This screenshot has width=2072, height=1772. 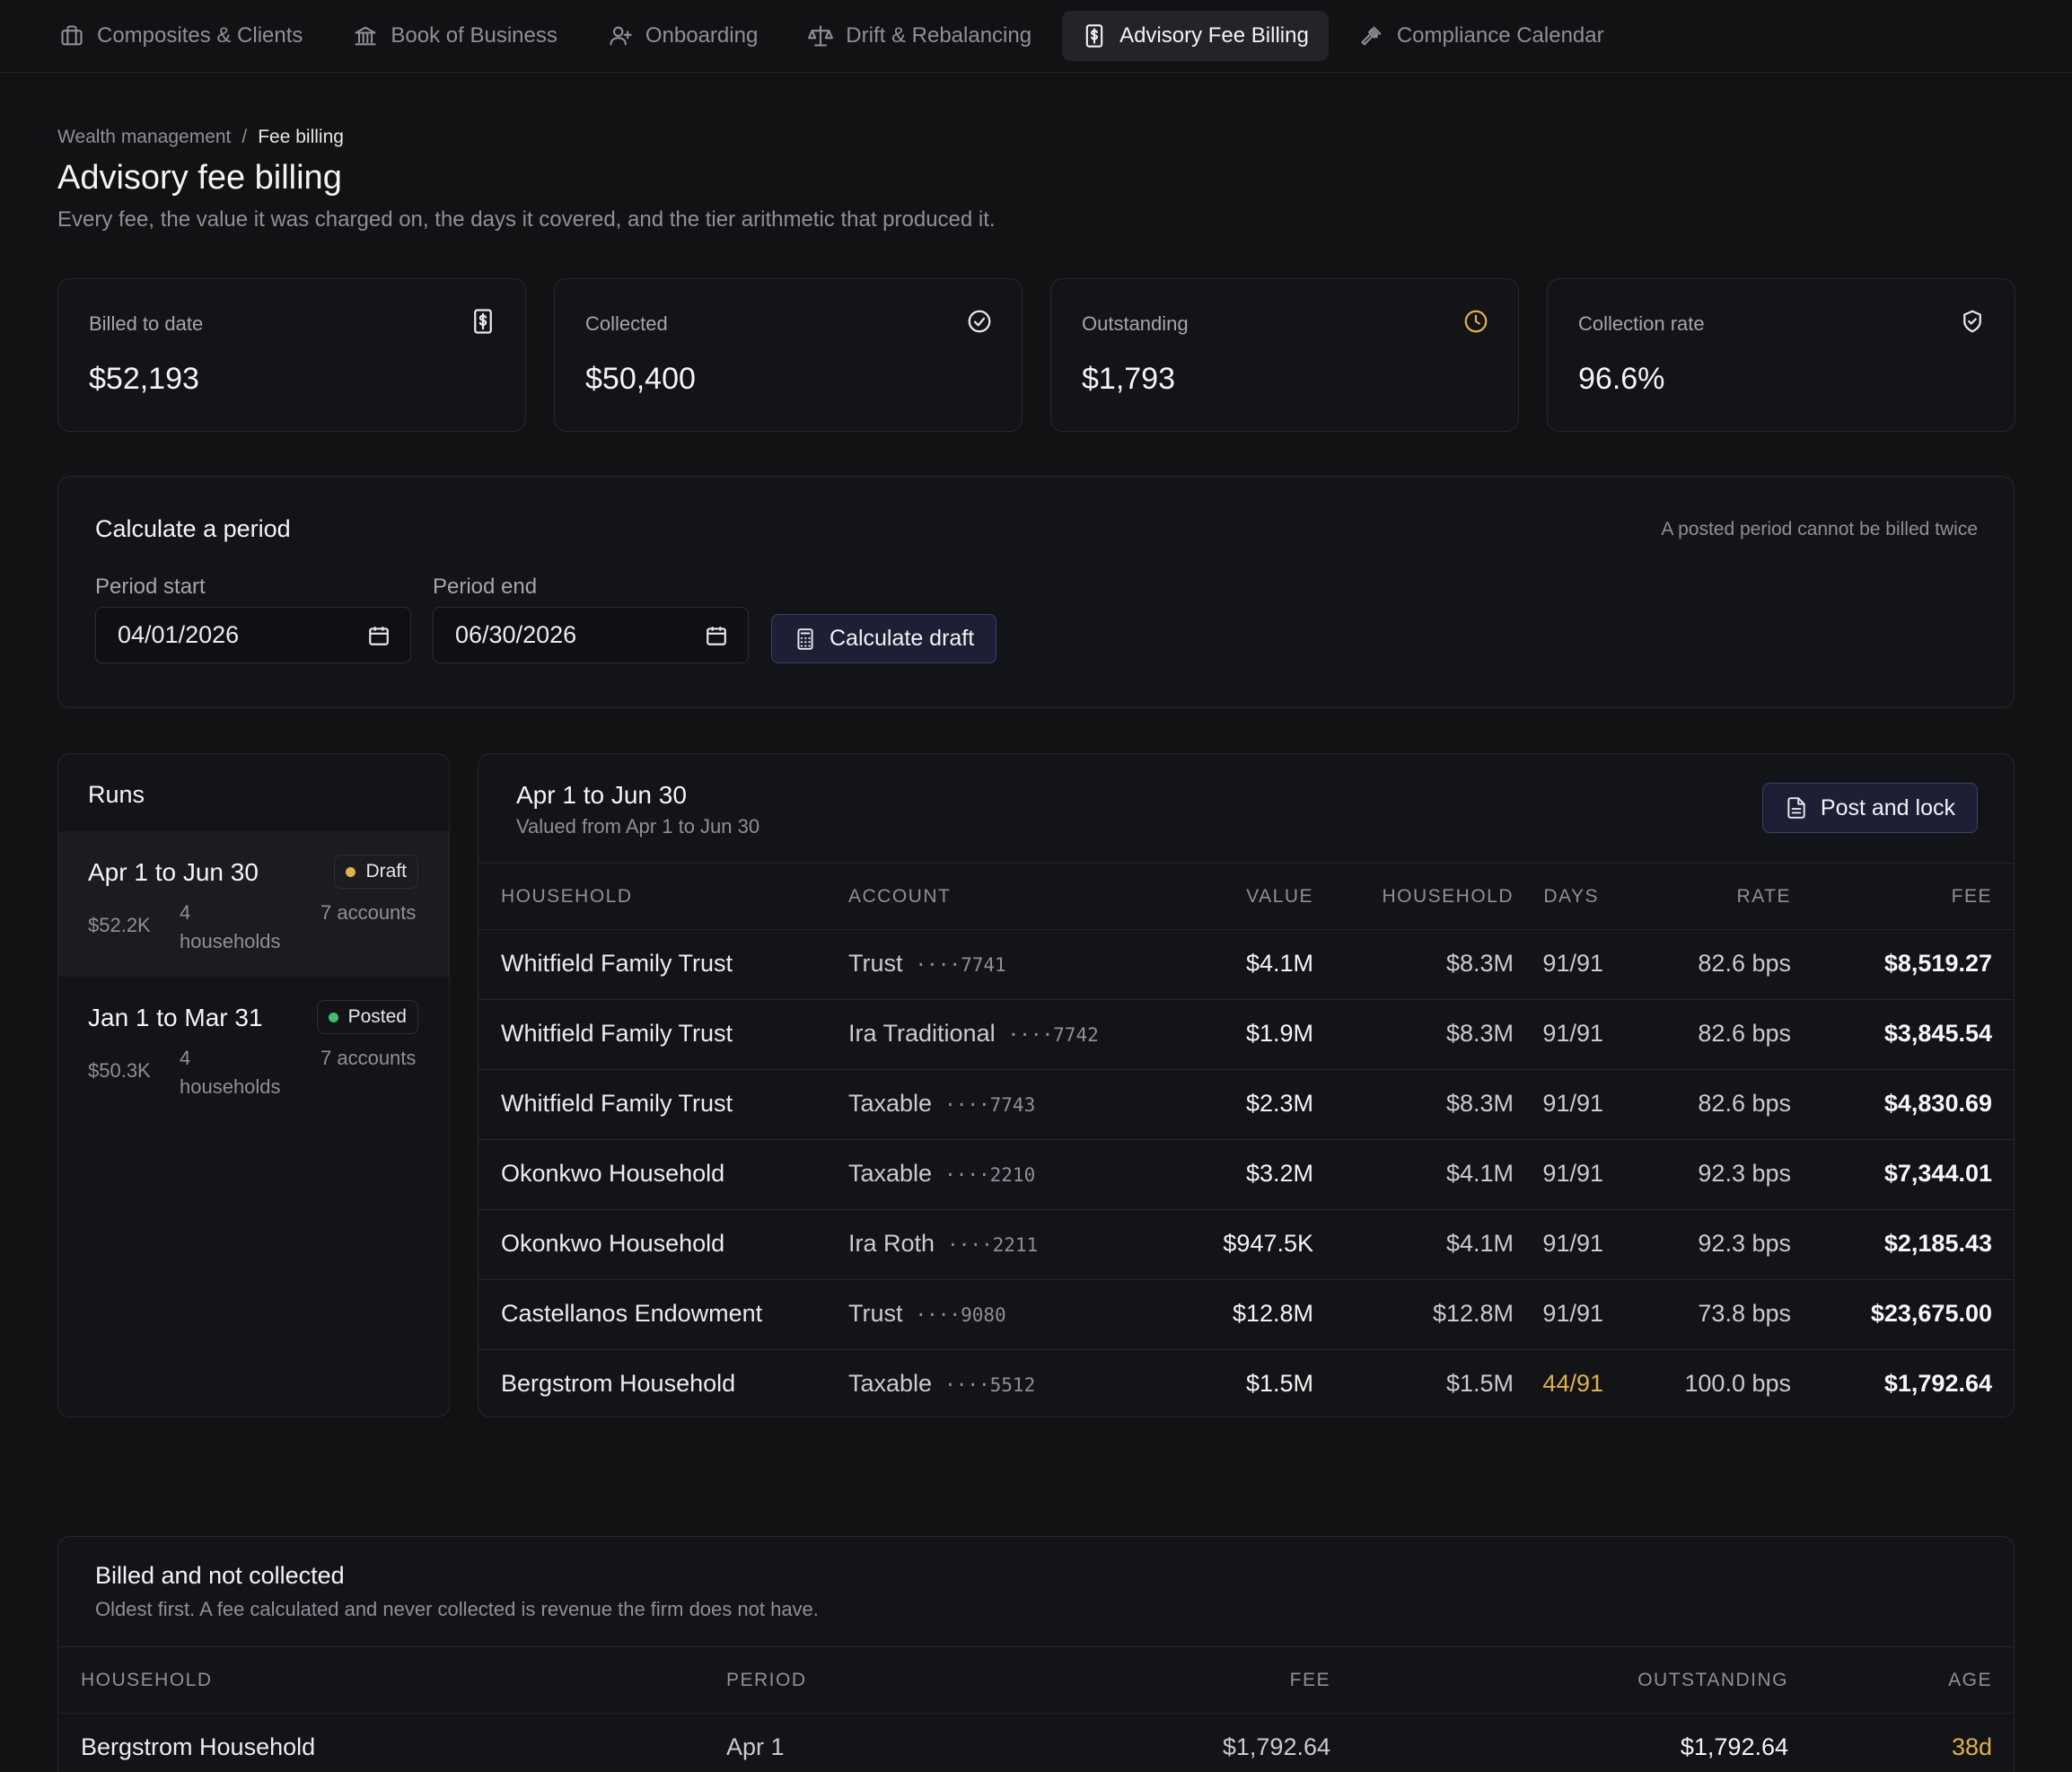 What do you see at coordinates (682, 36) in the screenshot?
I see `tab-onboarding: Onboarding` at bounding box center [682, 36].